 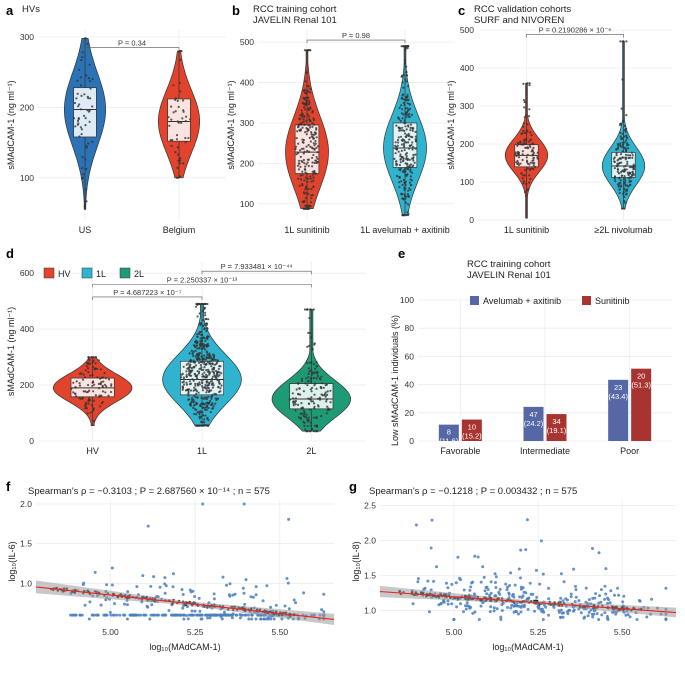 I want to click on panel-label-c: c, so click(x=461, y=10).